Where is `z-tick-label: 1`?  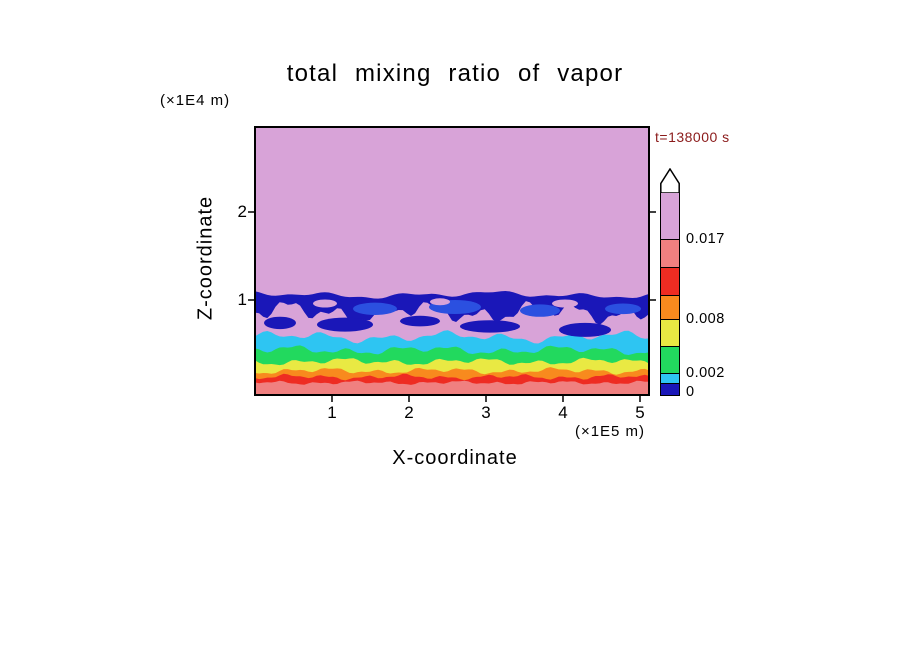 z-tick-label: 1 is located at coordinates (242, 299).